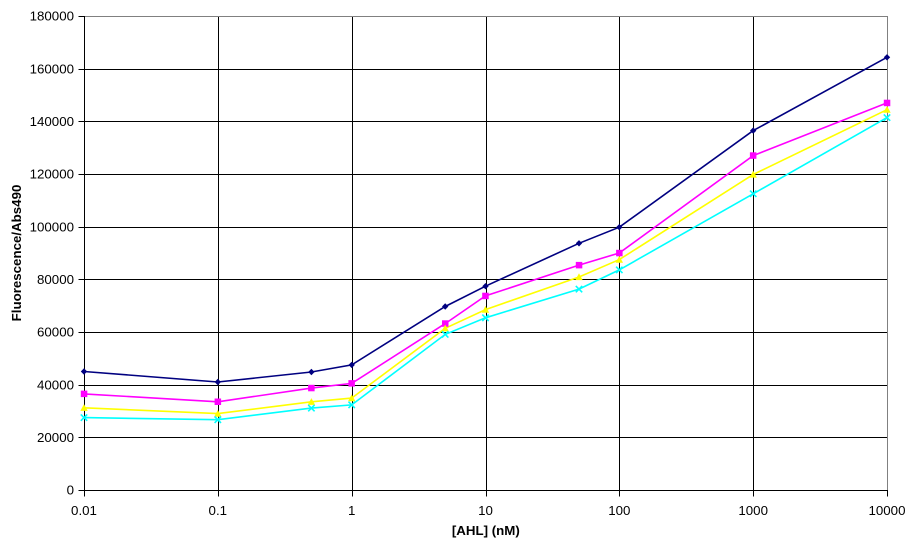 This screenshot has height=545, width=912. What do you see at coordinates (753, 510) in the screenshot?
I see `svg-text: 1000` at bounding box center [753, 510].